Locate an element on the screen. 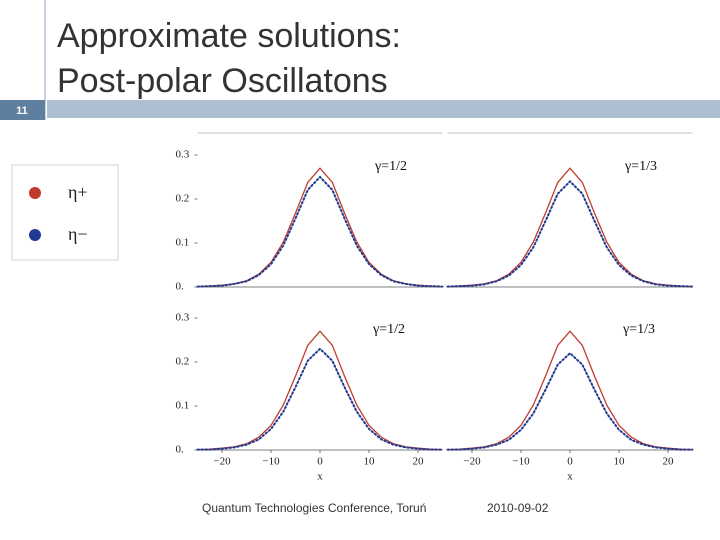 The image size is (720, 540). date: 2010-09-02 is located at coordinates (518, 508).